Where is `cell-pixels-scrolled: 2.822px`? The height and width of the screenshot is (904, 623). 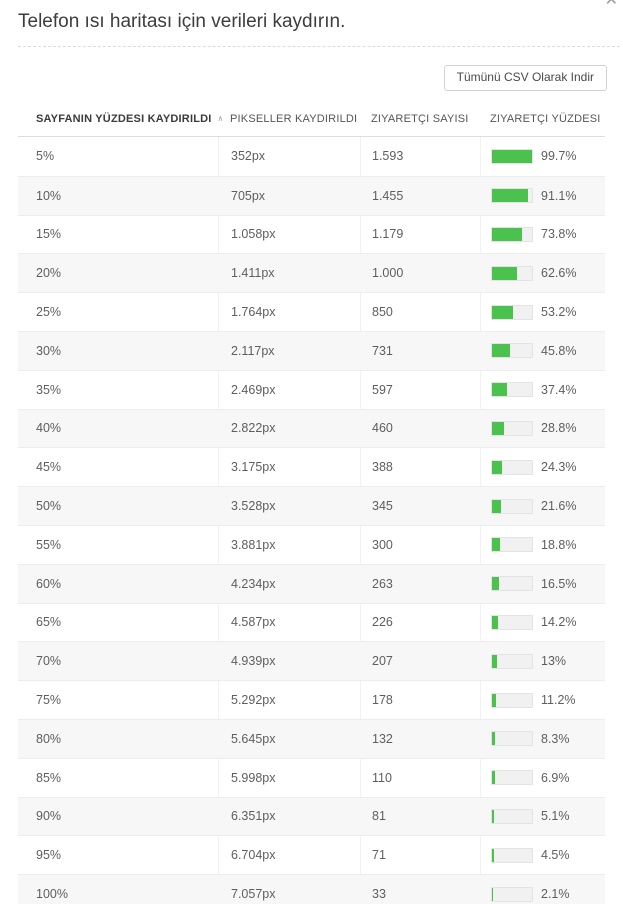
cell-pixels-scrolled: 2.822px is located at coordinates (253, 428).